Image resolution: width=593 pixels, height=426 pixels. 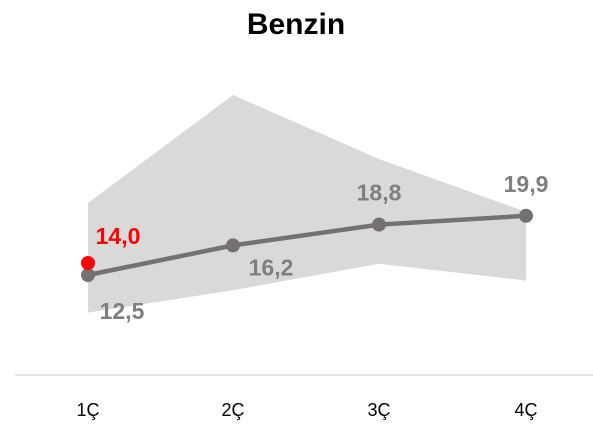 What do you see at coordinates (118, 236) in the screenshot?
I see `data-label: 14,0` at bounding box center [118, 236].